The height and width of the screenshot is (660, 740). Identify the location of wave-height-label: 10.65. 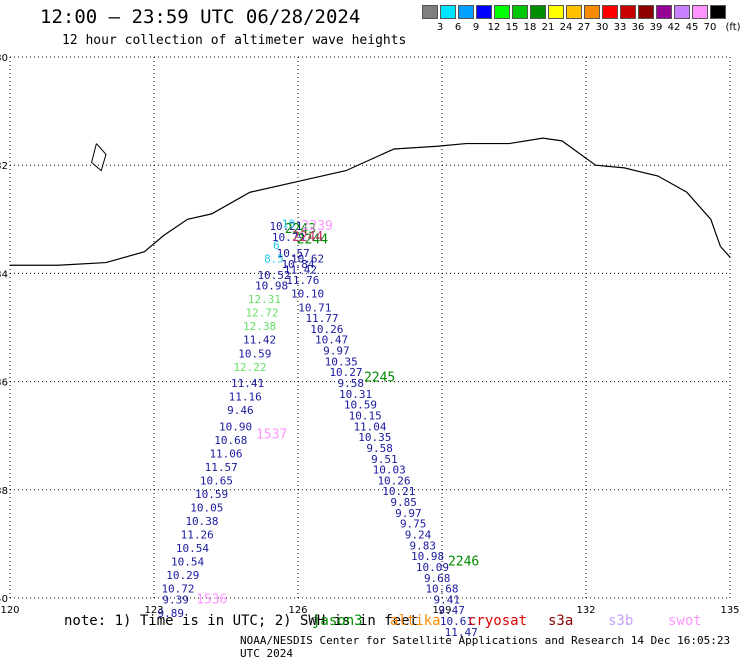
(216, 480).